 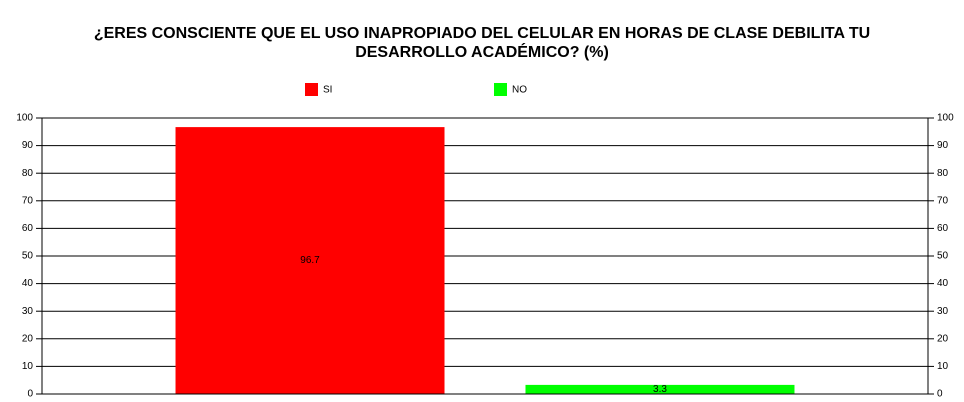 I want to click on y-tick-label: 100, so click(x=24, y=118).